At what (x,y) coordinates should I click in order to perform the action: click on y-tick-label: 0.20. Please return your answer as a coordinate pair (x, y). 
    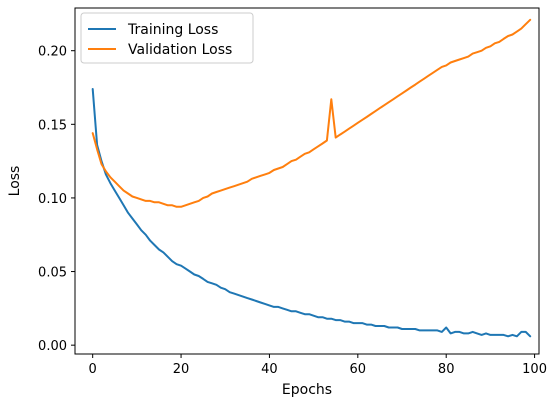
    Looking at the image, I should click on (52, 52).